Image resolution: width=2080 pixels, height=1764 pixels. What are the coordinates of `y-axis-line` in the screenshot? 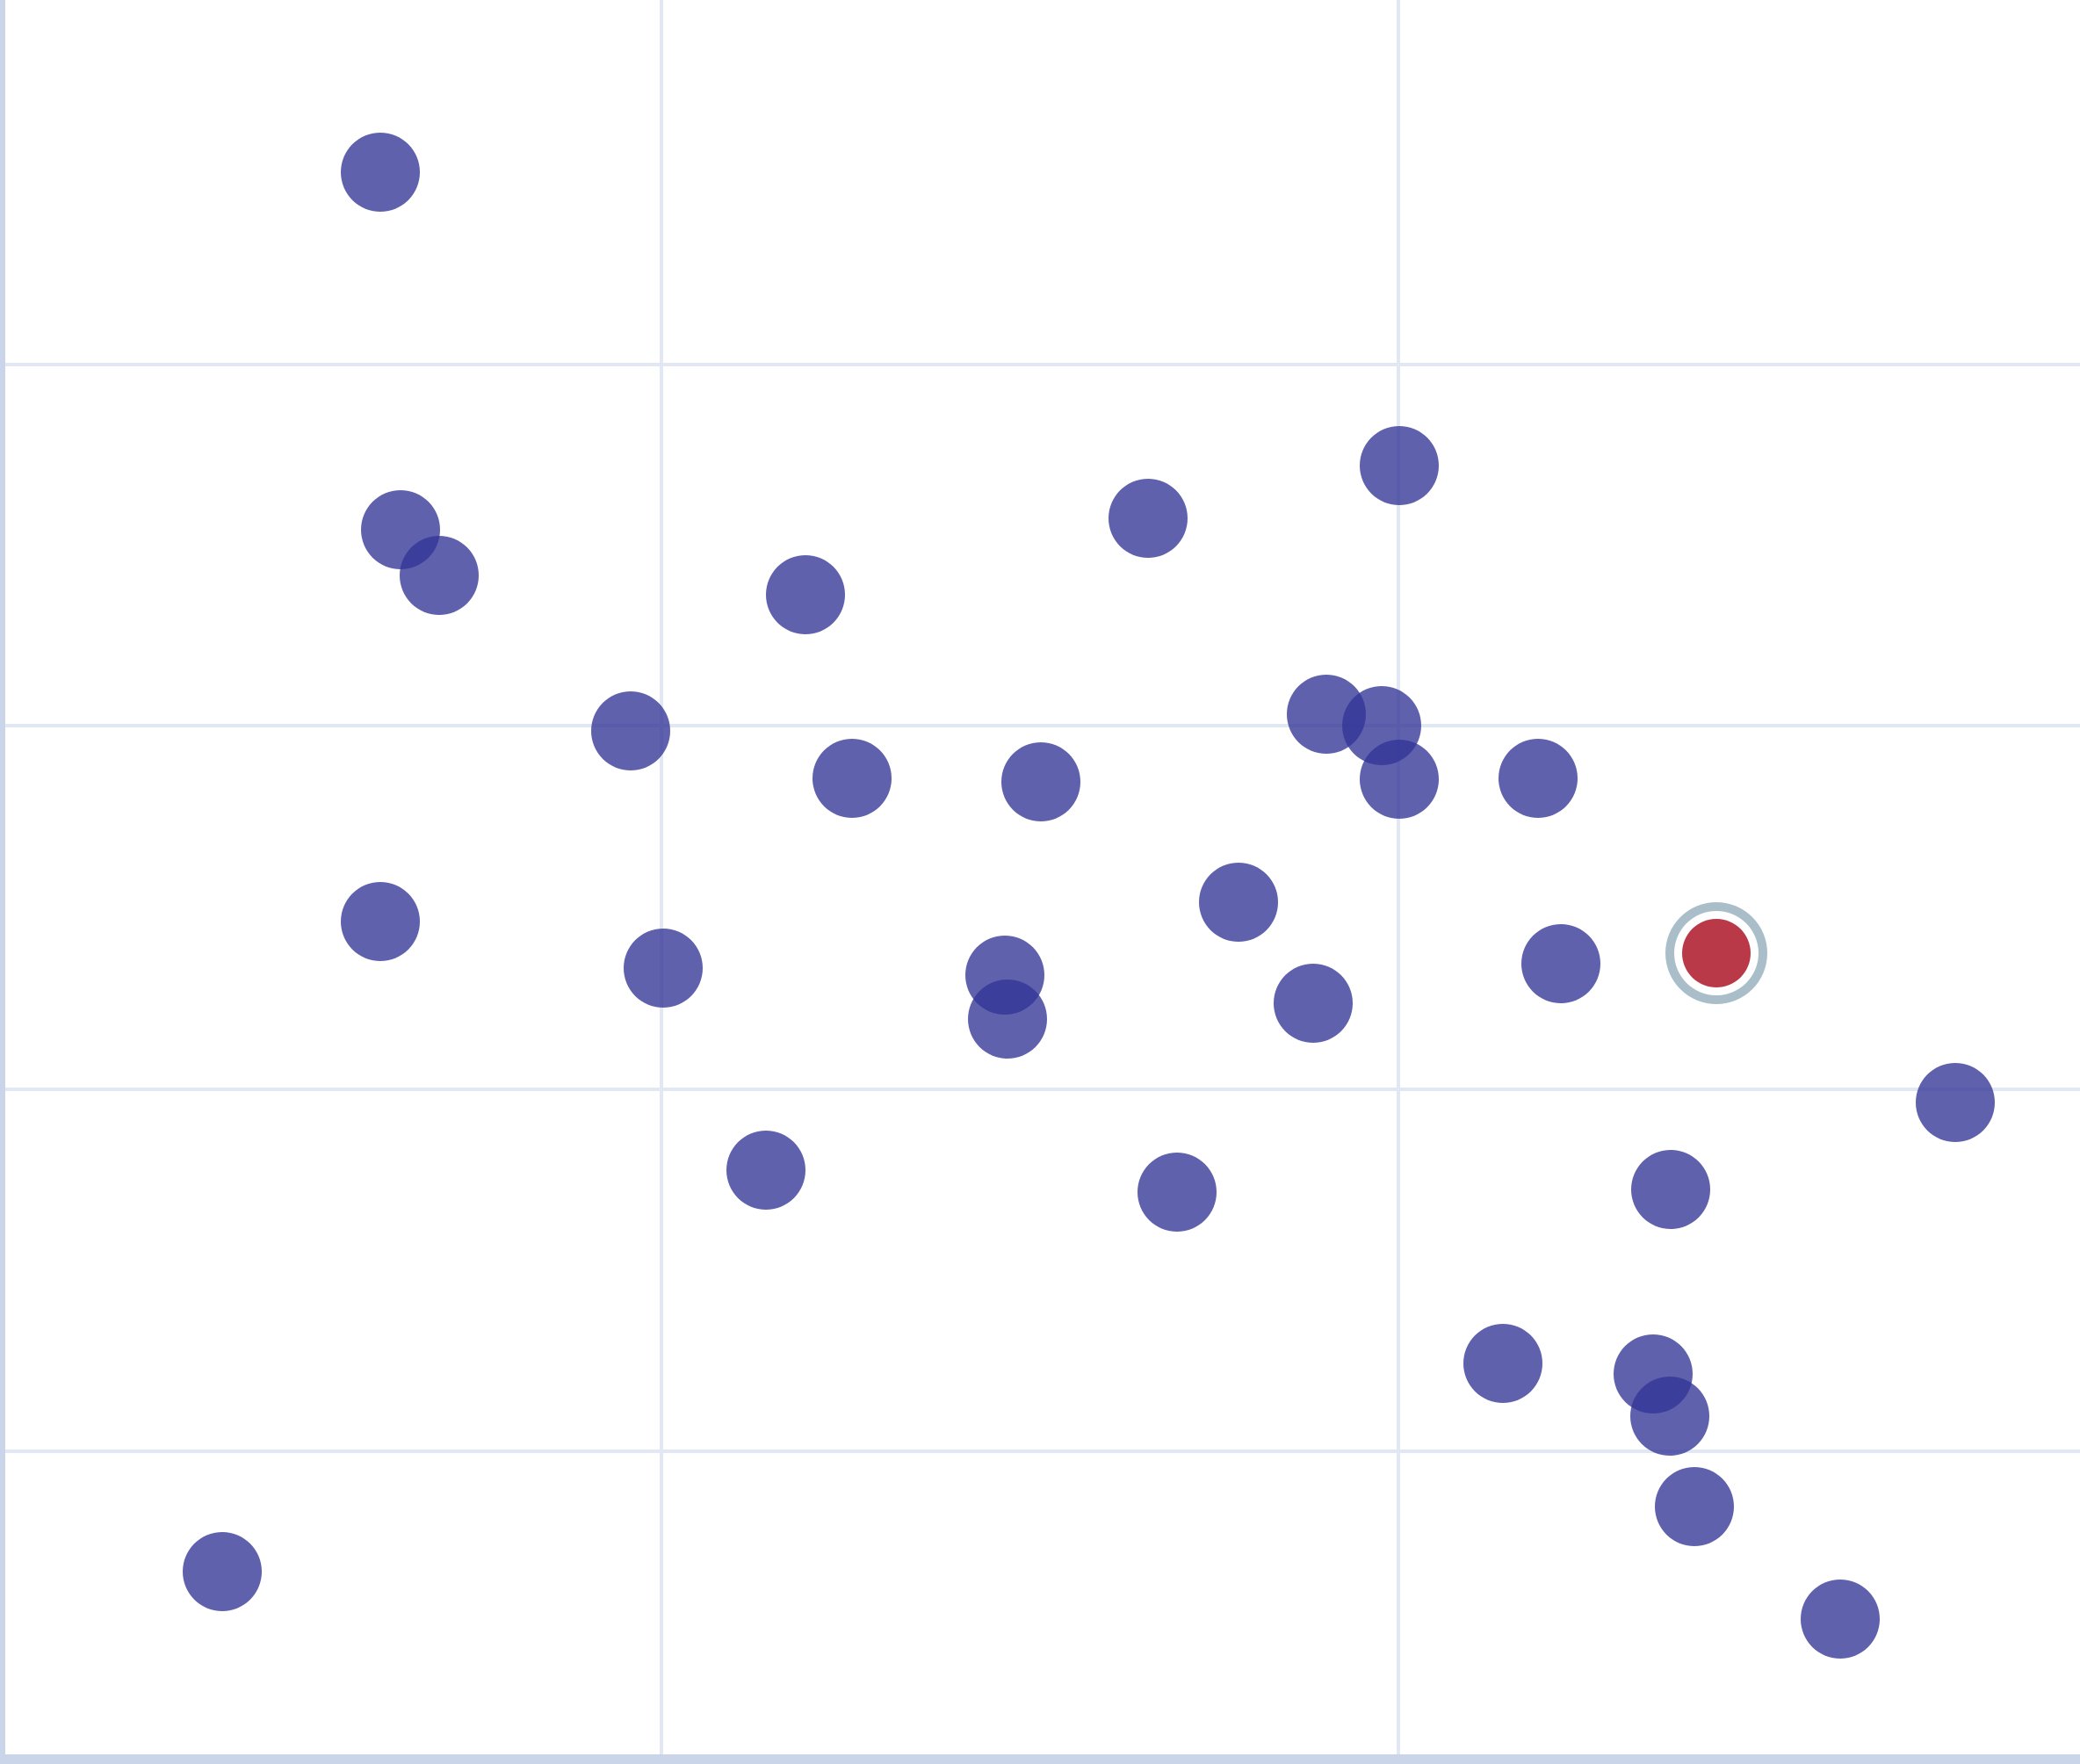 It's located at (2, 882).